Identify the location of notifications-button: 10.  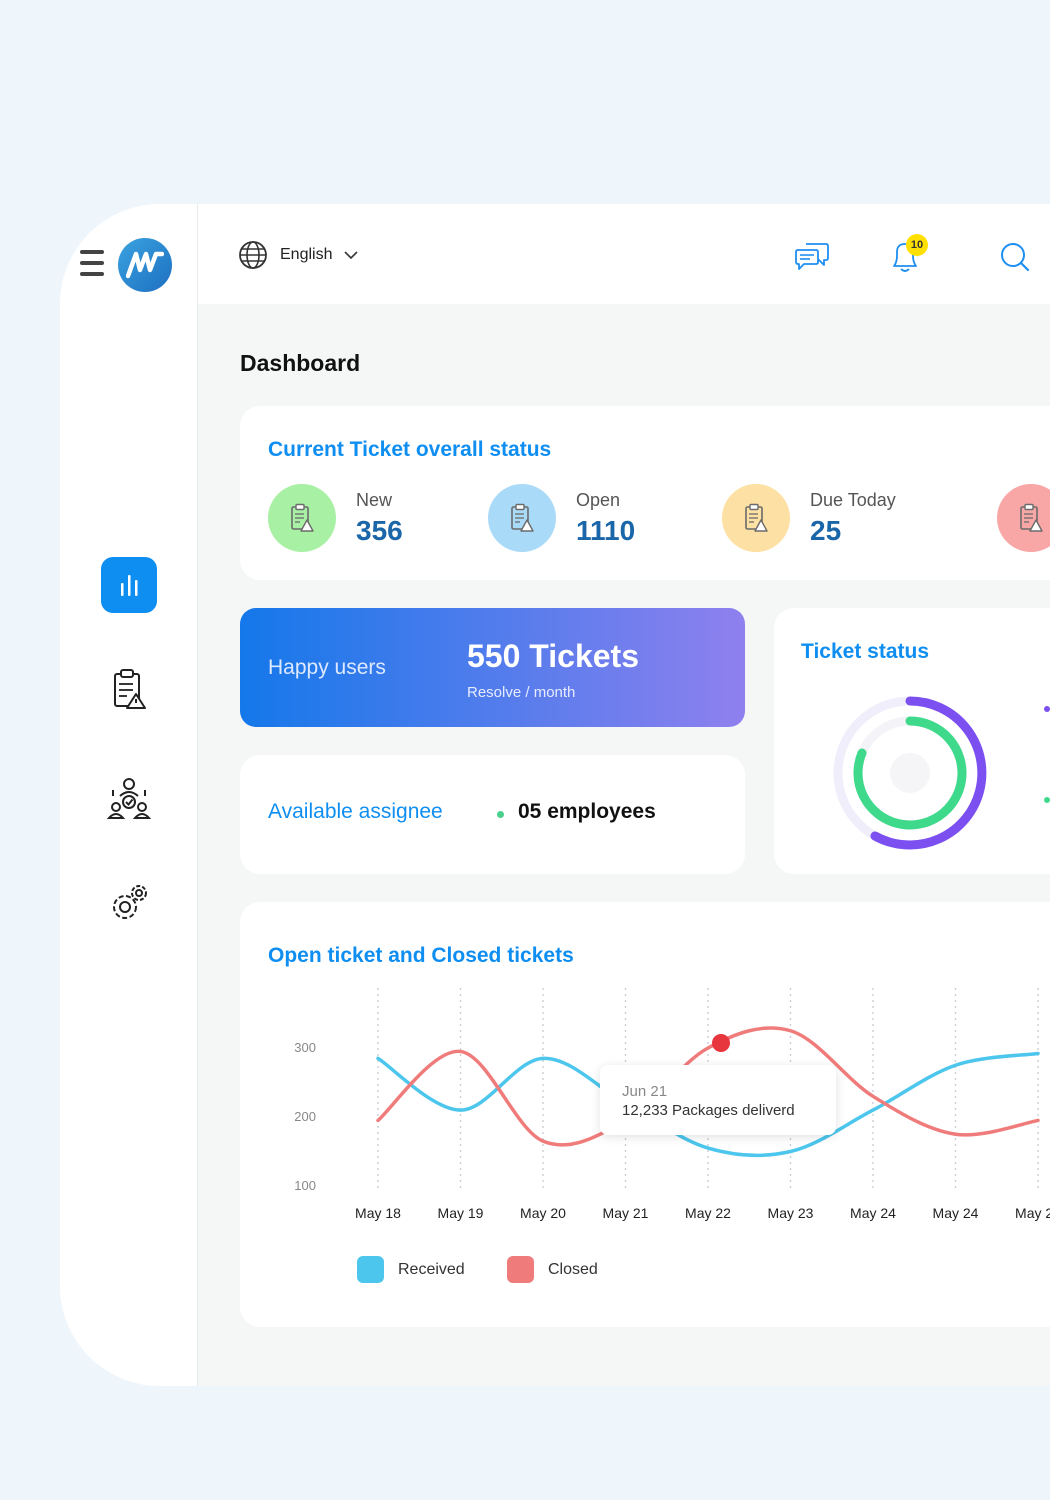
(908, 256).